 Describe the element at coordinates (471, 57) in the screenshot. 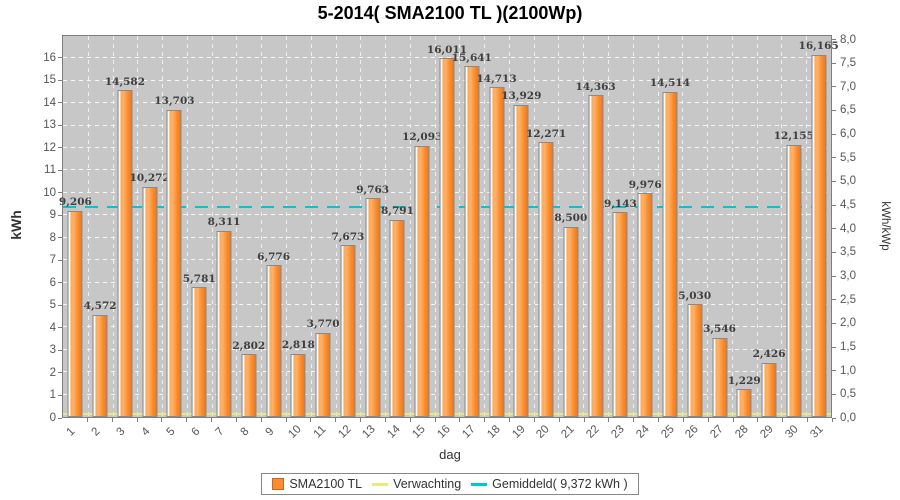

I see `bar-value-label: 15,641` at that location.